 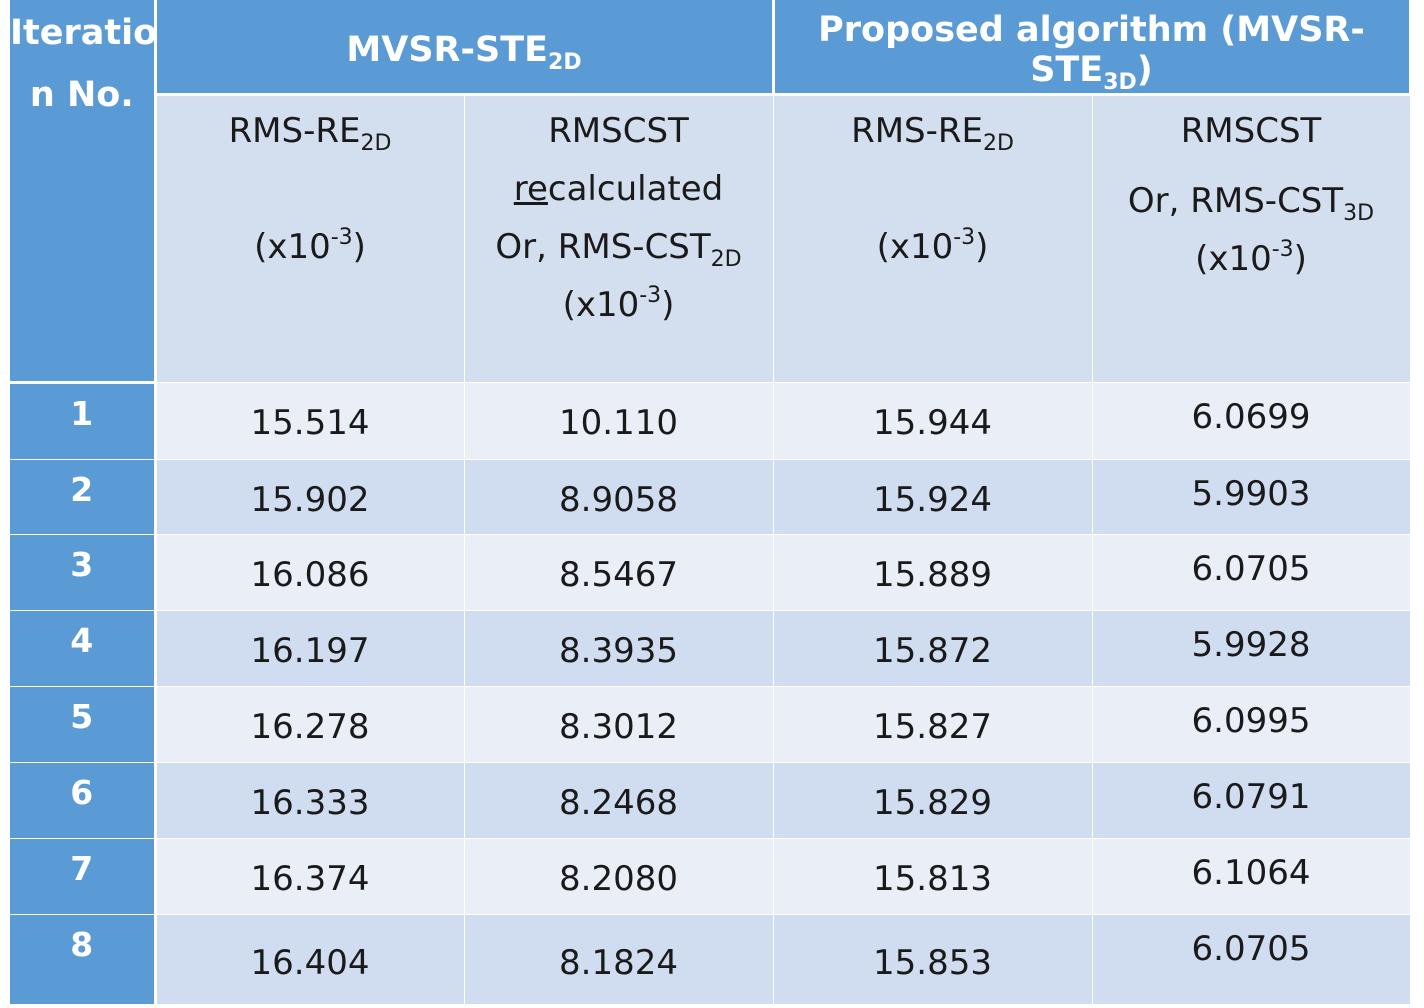 What do you see at coordinates (933, 800) in the screenshot?
I see `rms-re-3d-cell: 15.829` at bounding box center [933, 800].